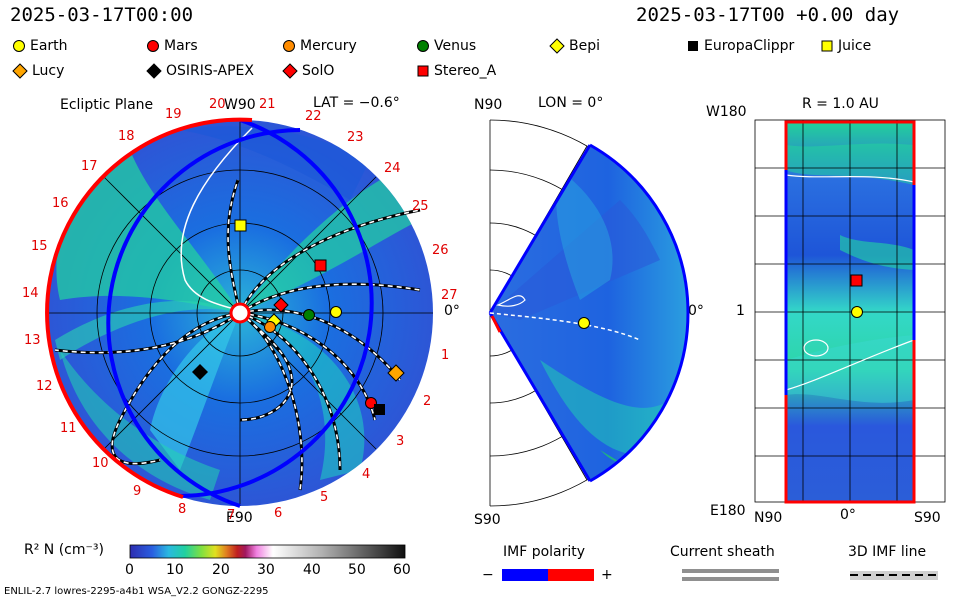 This screenshot has width=960, height=600. What do you see at coordinates (366, 474) in the screenshot?
I see `sector-4: 4` at bounding box center [366, 474].